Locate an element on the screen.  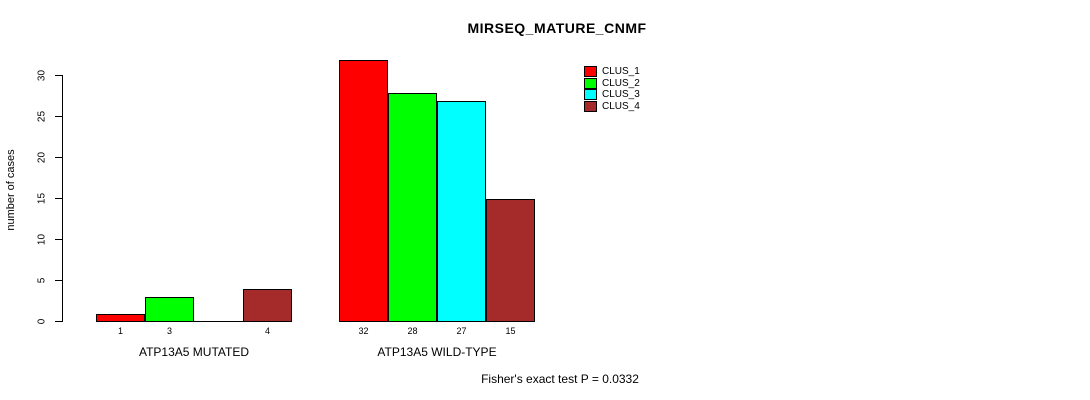
chart-title: MIRSEQ_MATURE_CNMF is located at coordinates (557, 28).